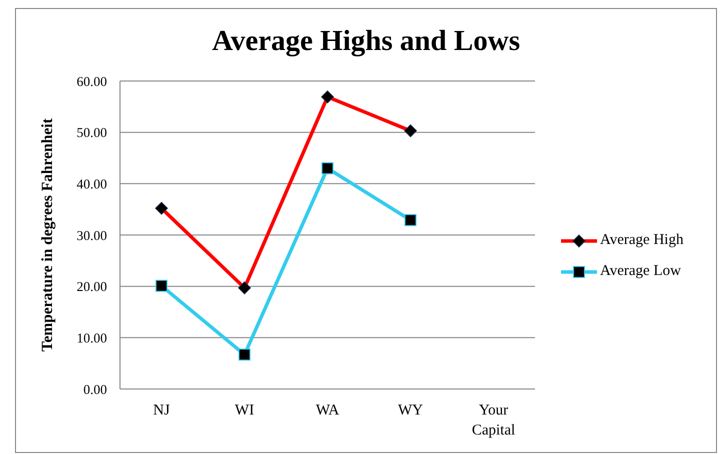 Image resolution: width=721 pixels, height=454 pixels. Describe the element at coordinates (92, 338) in the screenshot. I see `y-tick-label: 10.00` at that location.